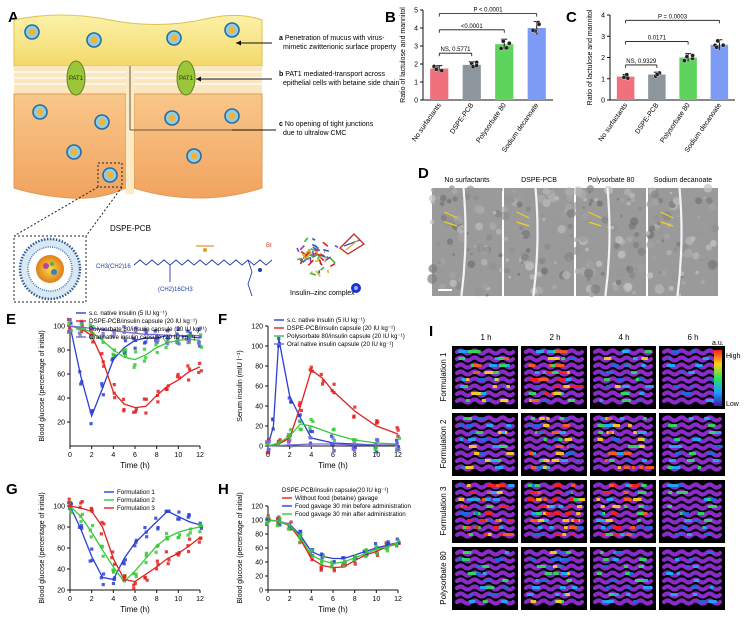 The width and height of the screenshot is (750, 620). I want to click on micelle-cross-section, so click(50, 269).